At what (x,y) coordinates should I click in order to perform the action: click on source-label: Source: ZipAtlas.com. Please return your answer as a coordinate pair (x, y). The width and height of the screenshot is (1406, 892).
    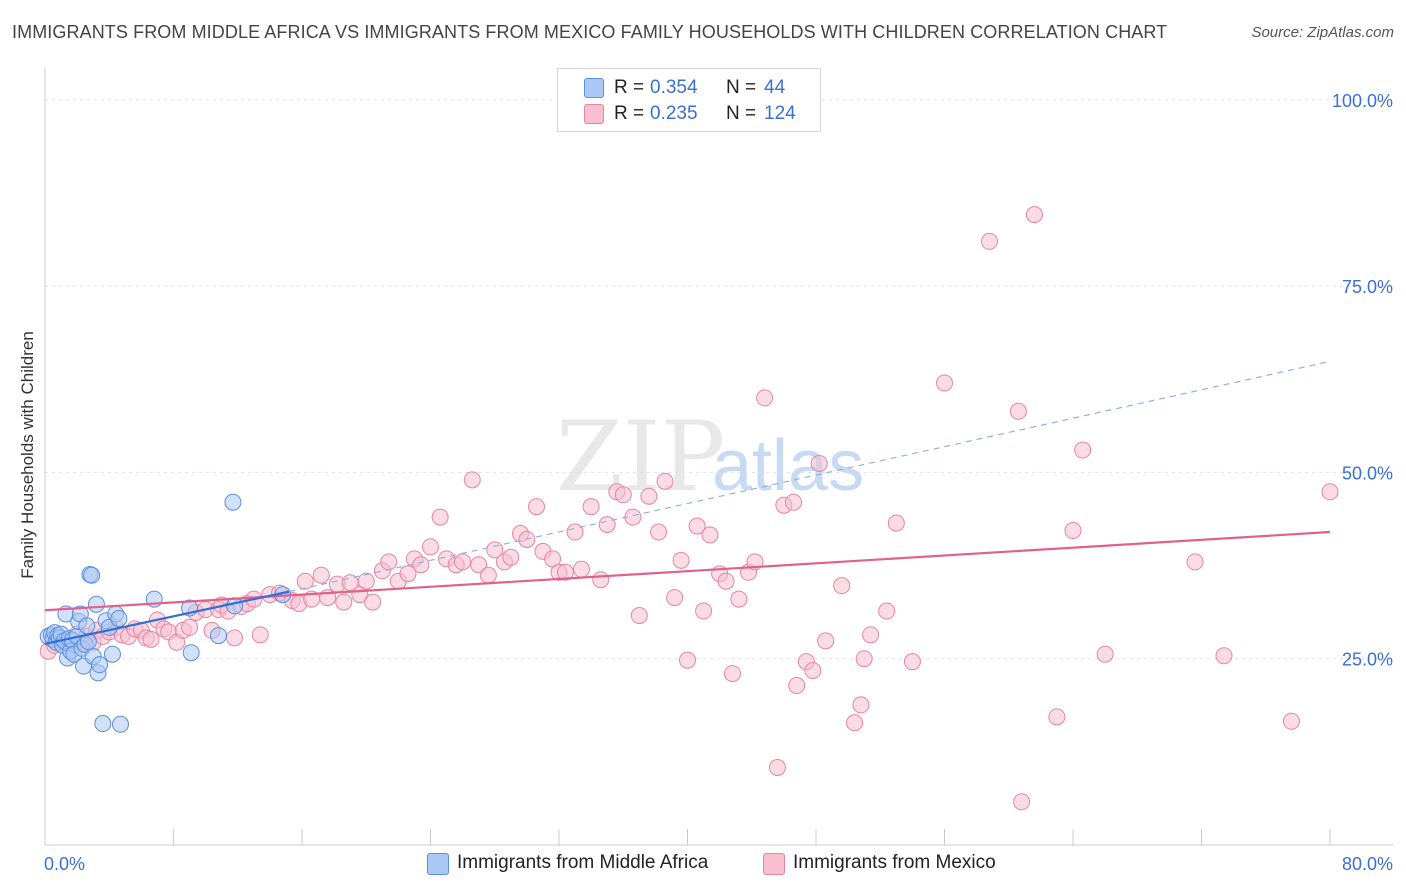
    Looking at the image, I should click on (1322, 32).